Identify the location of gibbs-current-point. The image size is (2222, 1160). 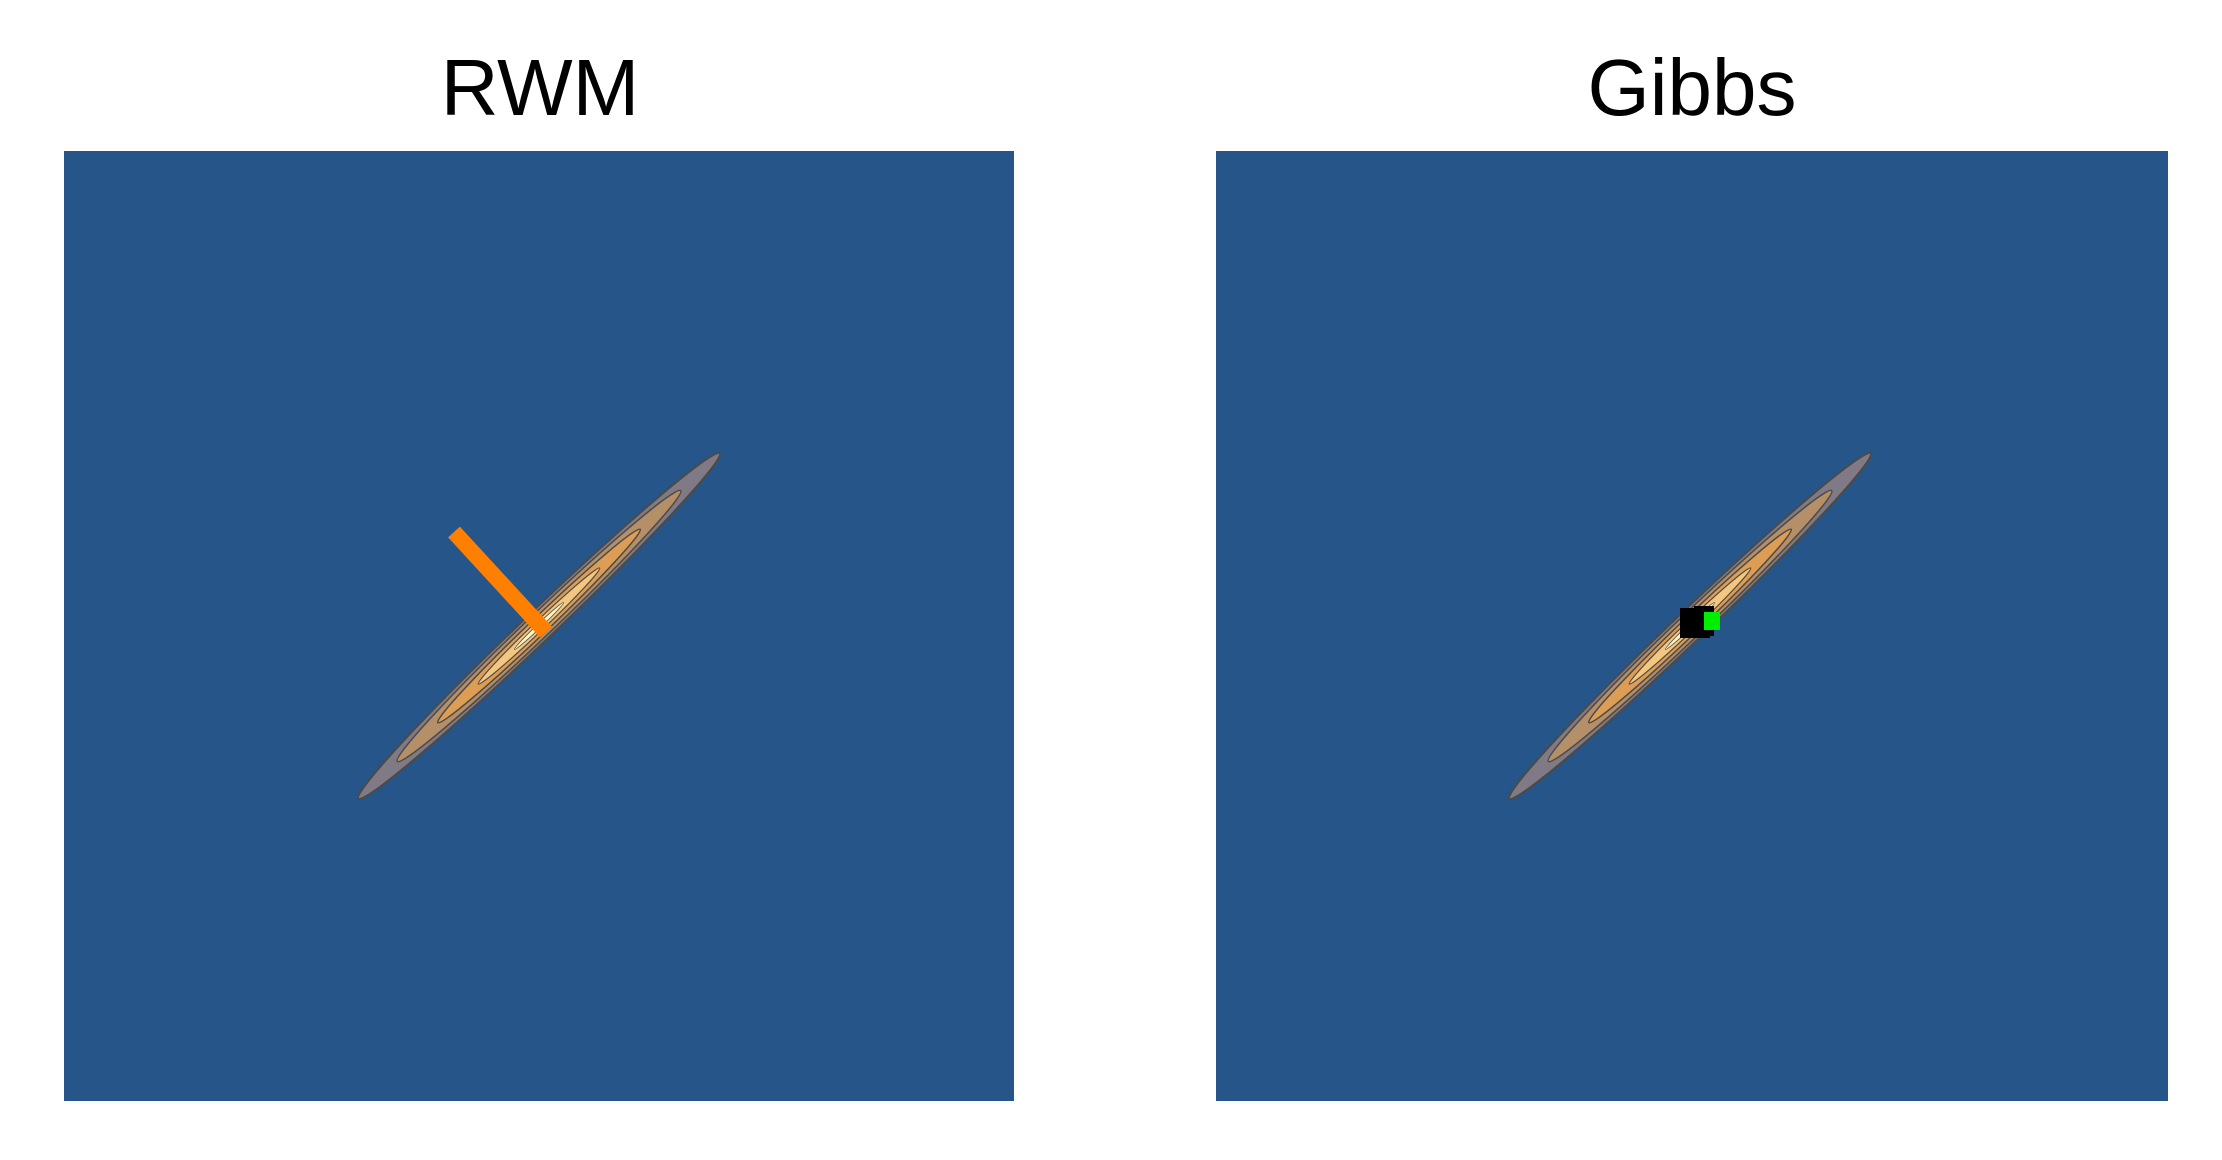
(1712, 621).